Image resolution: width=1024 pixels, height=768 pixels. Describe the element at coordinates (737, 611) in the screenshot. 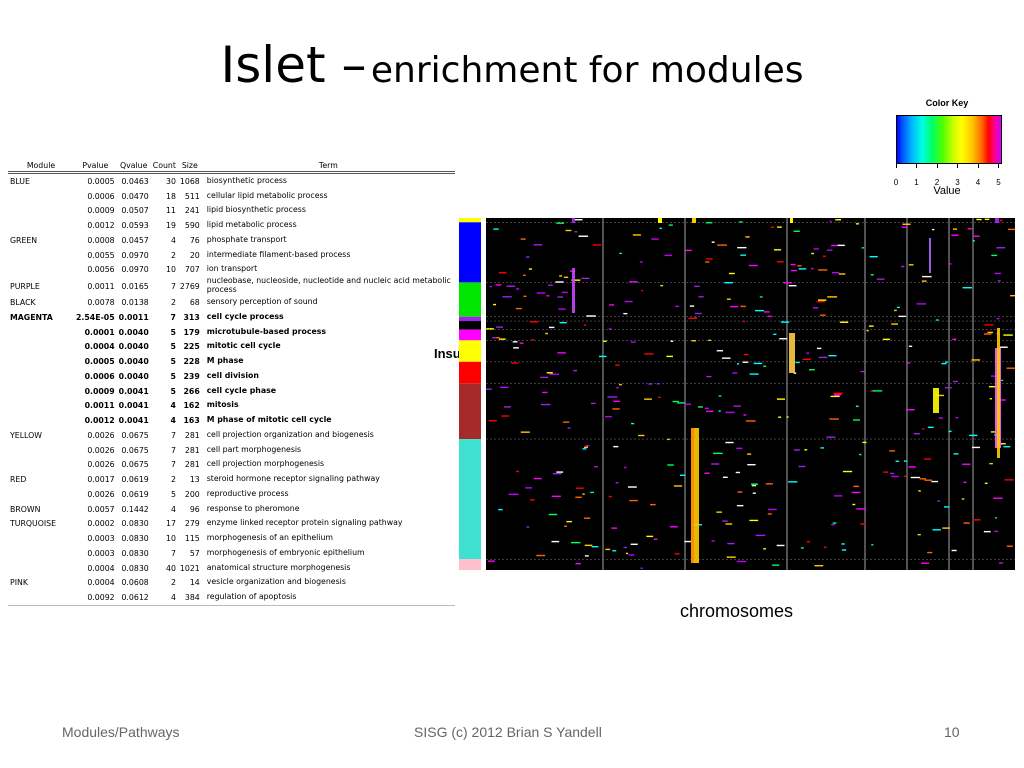

I see `chromosomes-label: chromosomes` at that location.